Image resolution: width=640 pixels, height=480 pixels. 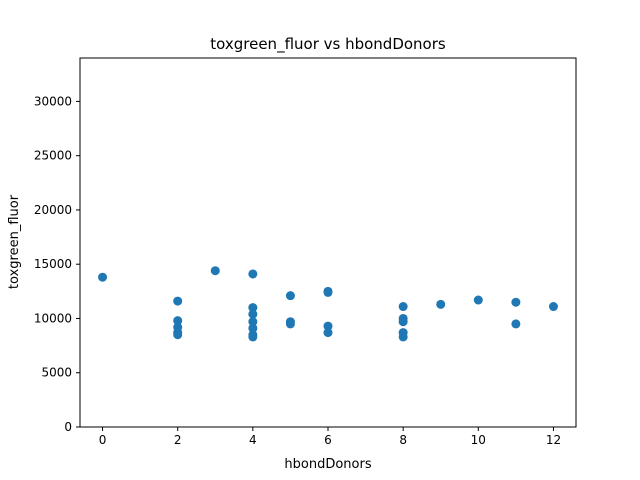 What do you see at coordinates (53, 156) in the screenshot?
I see `y-tick-label: 25000` at bounding box center [53, 156].